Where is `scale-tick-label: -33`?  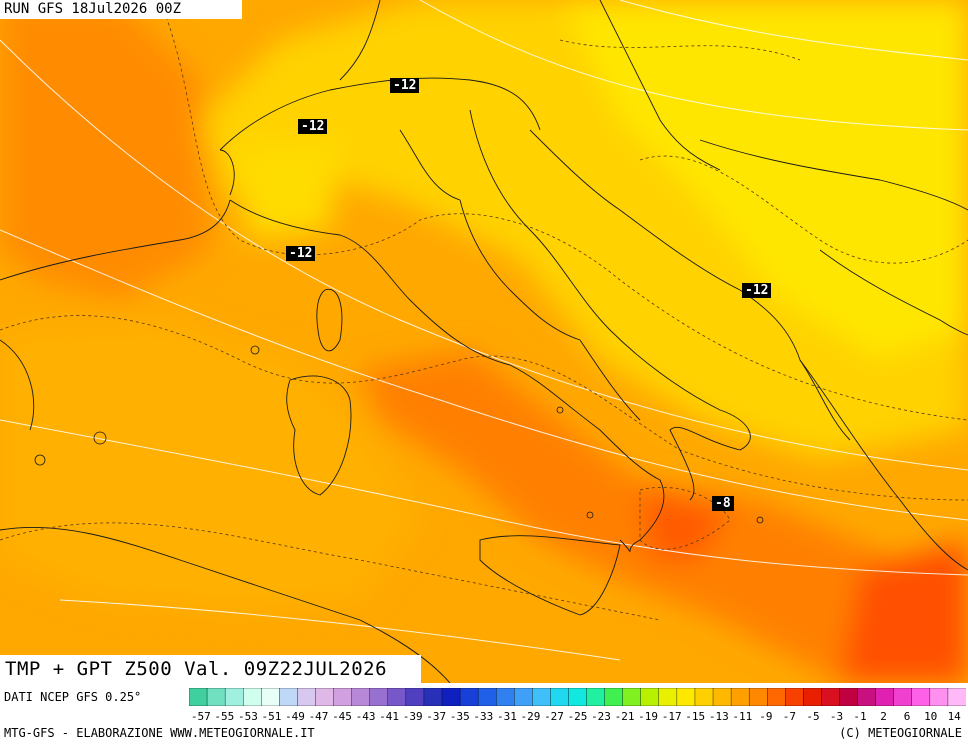 scale-tick-label: -33 is located at coordinates (483, 716).